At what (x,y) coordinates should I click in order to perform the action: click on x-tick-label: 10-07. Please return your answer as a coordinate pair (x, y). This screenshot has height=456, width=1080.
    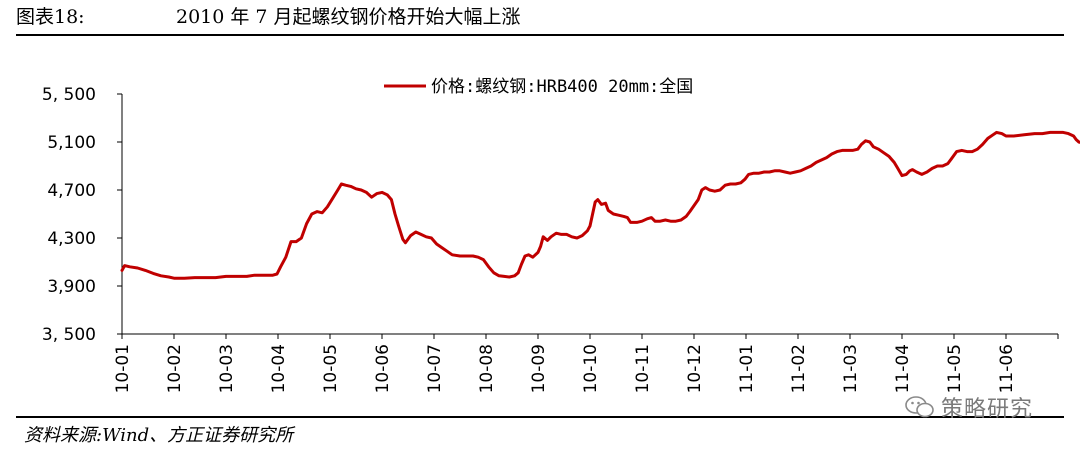
    Looking at the image, I should click on (435, 368).